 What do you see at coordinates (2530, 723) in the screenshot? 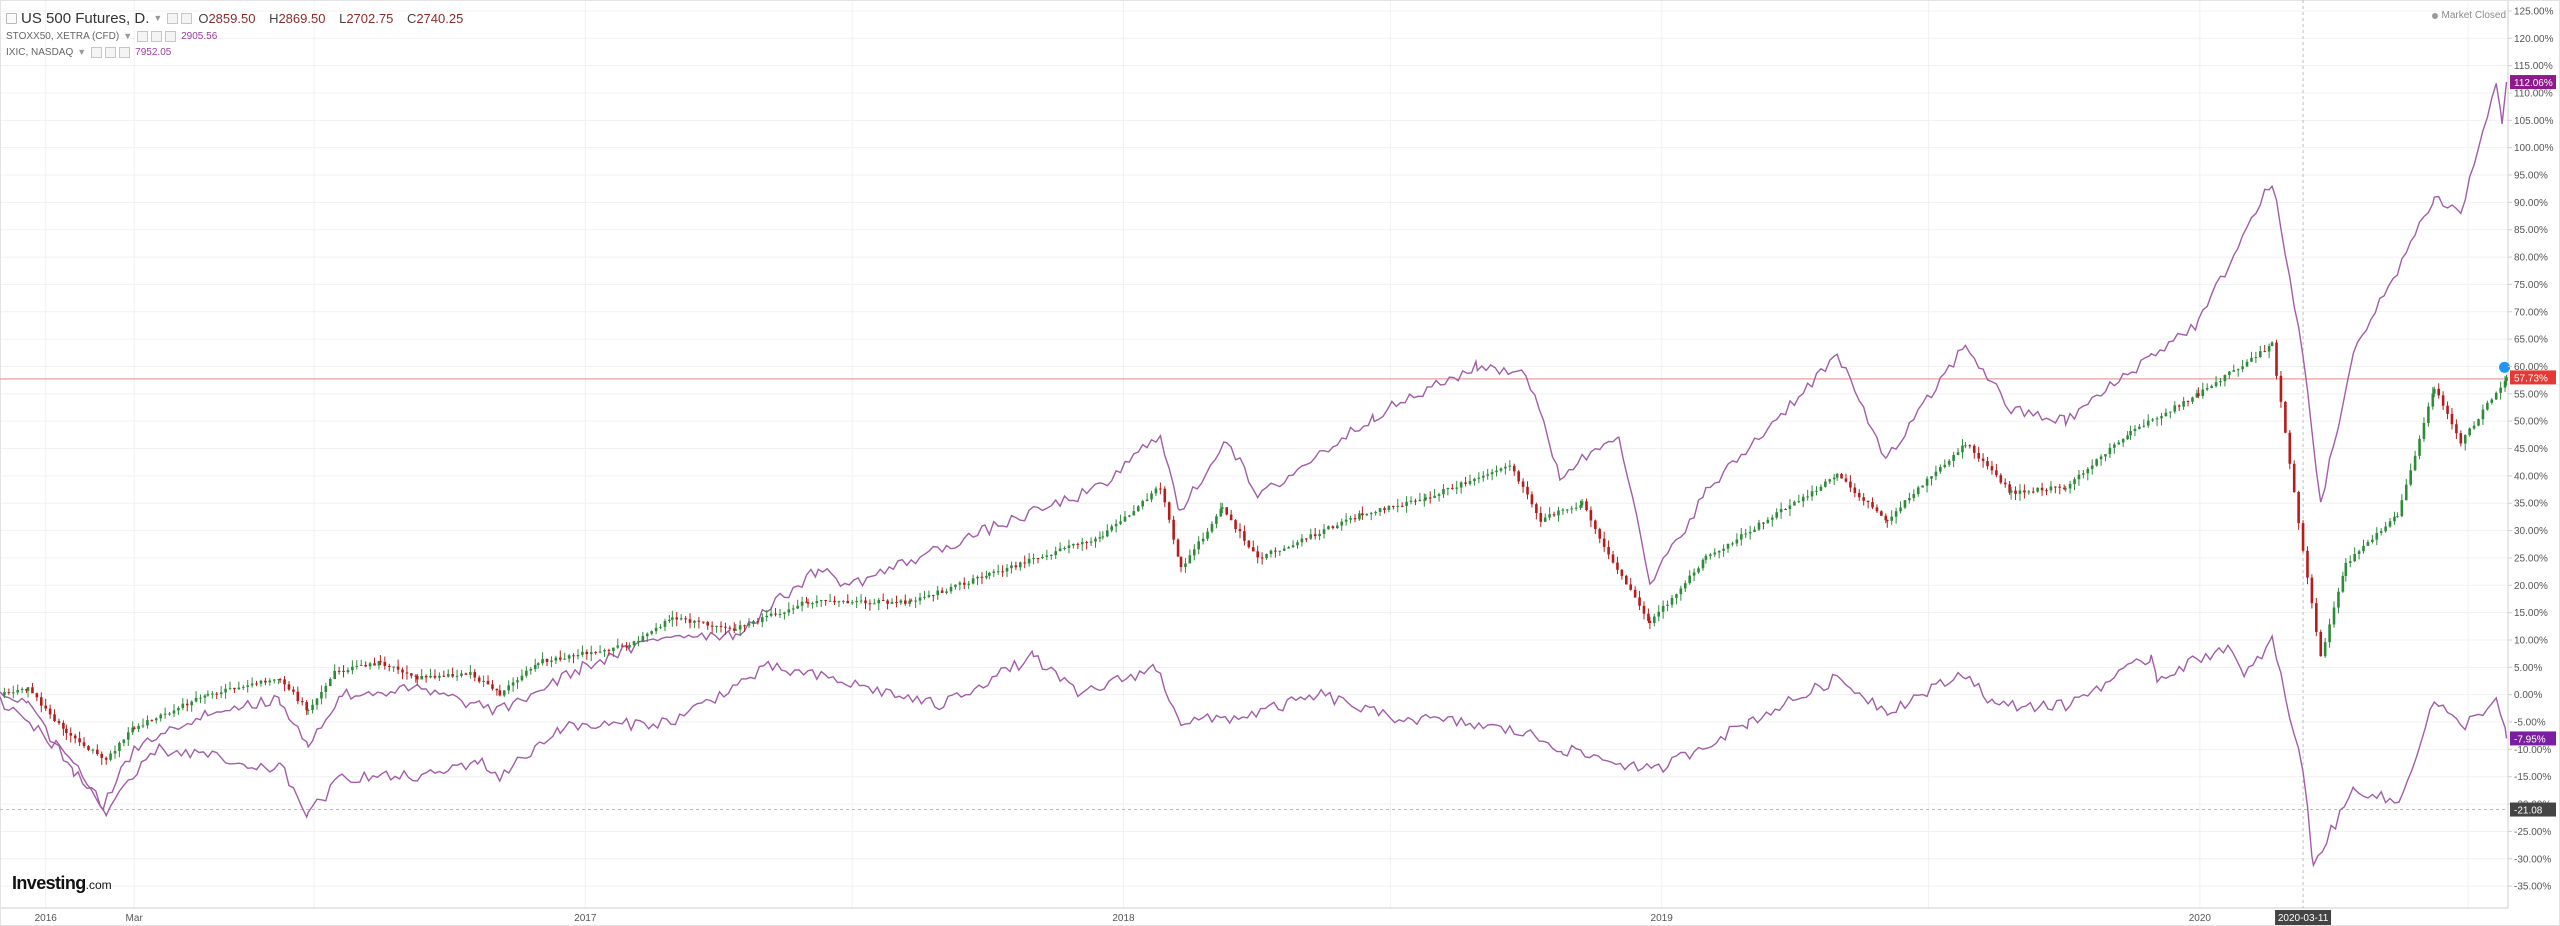
I see `y-tick-label: -5.00%` at bounding box center [2530, 723].